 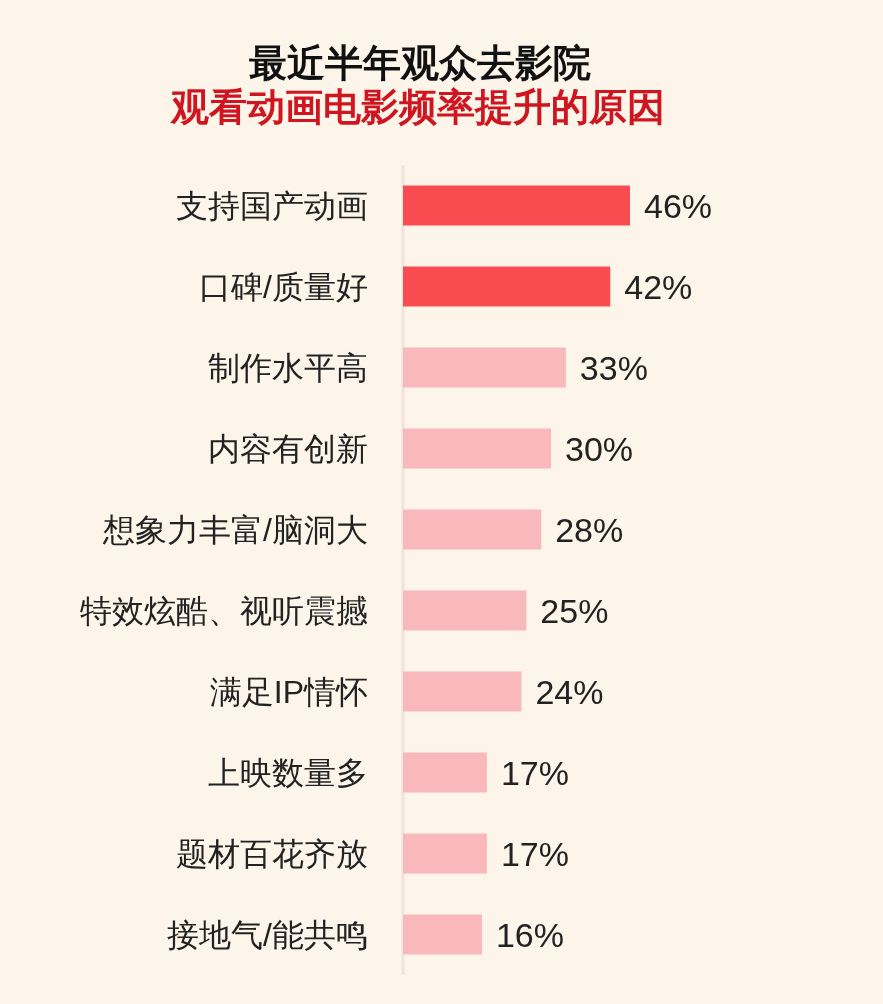 I want to click on subtitle: 观看动画电影频率提升的原因, so click(x=418, y=107).